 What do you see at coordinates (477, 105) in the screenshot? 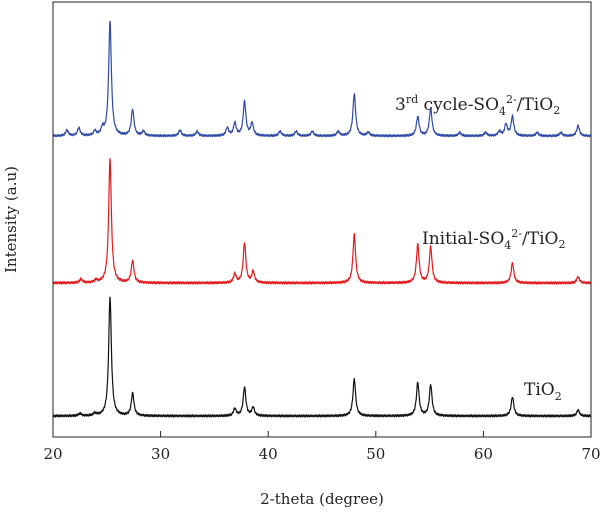
I see `series-label-third_cycle: 3rd cycle-SO42-/TiO2` at bounding box center [477, 105].